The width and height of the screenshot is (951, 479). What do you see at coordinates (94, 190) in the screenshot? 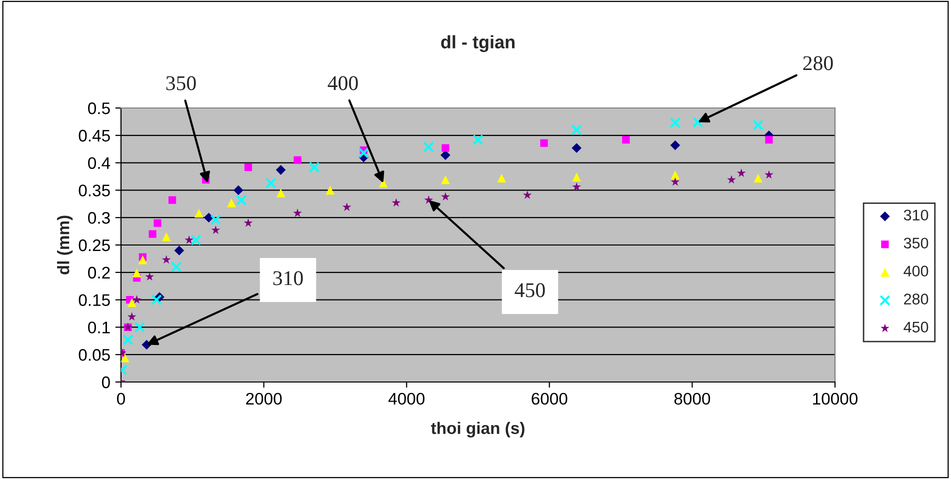
I see `y-tick-label: 0.35` at bounding box center [94, 190].